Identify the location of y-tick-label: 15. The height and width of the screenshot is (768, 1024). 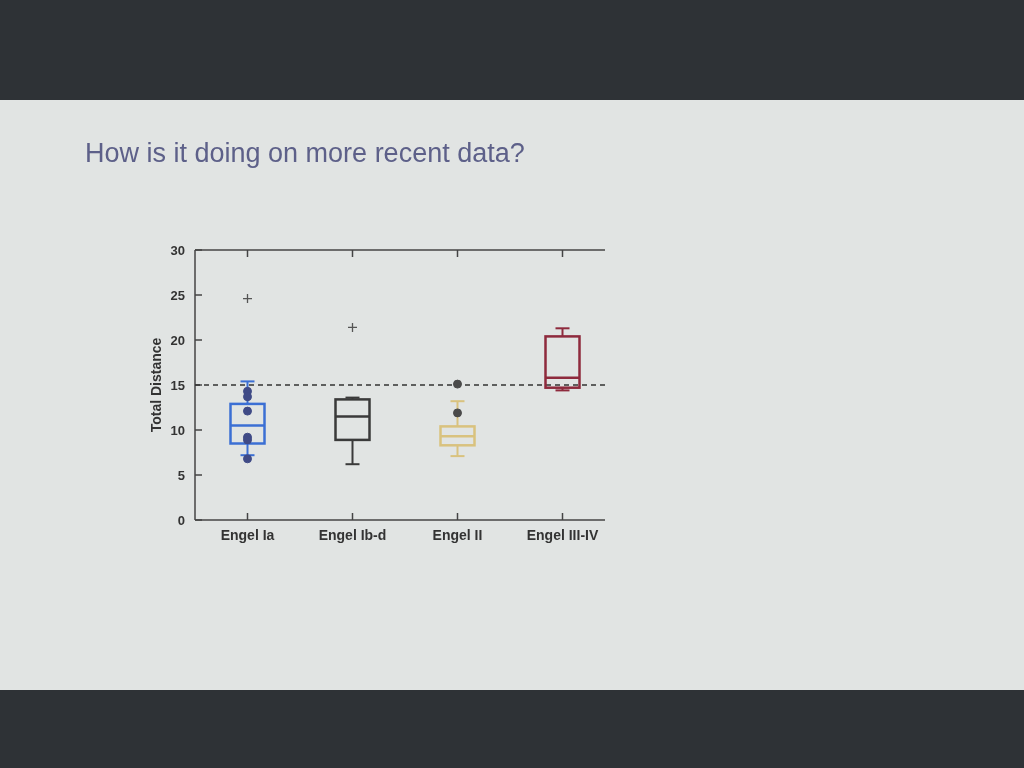
(177, 385).